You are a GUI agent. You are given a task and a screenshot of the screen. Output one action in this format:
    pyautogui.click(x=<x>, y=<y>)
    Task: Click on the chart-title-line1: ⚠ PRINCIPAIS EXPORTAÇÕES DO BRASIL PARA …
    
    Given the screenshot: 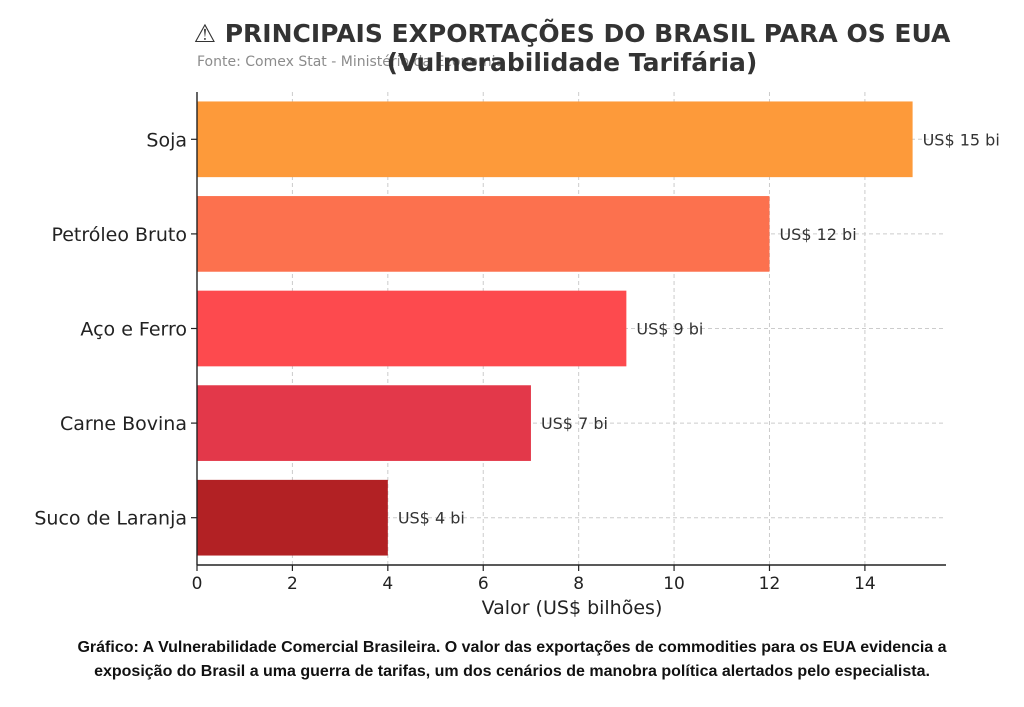 What is the action you would take?
    pyautogui.click(x=572, y=33)
    